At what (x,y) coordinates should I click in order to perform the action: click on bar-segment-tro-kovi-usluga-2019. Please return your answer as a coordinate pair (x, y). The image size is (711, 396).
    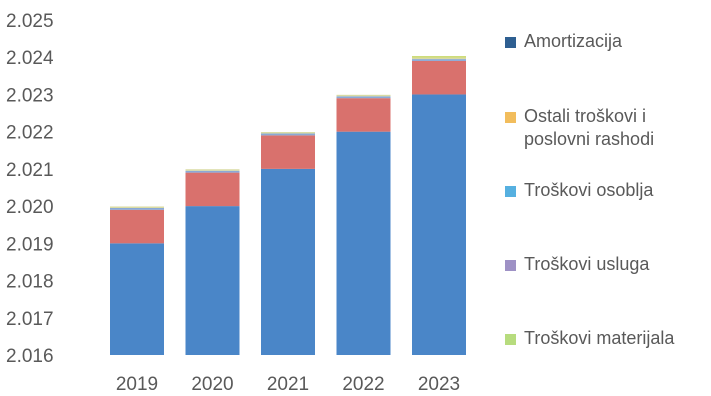
    Looking at the image, I should click on (137, 226).